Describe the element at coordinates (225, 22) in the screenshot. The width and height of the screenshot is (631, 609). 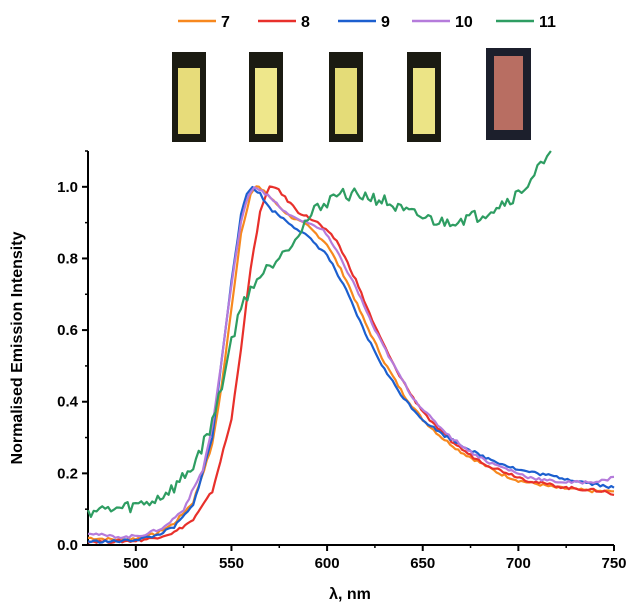
I see `legend-label-7: 7` at that location.